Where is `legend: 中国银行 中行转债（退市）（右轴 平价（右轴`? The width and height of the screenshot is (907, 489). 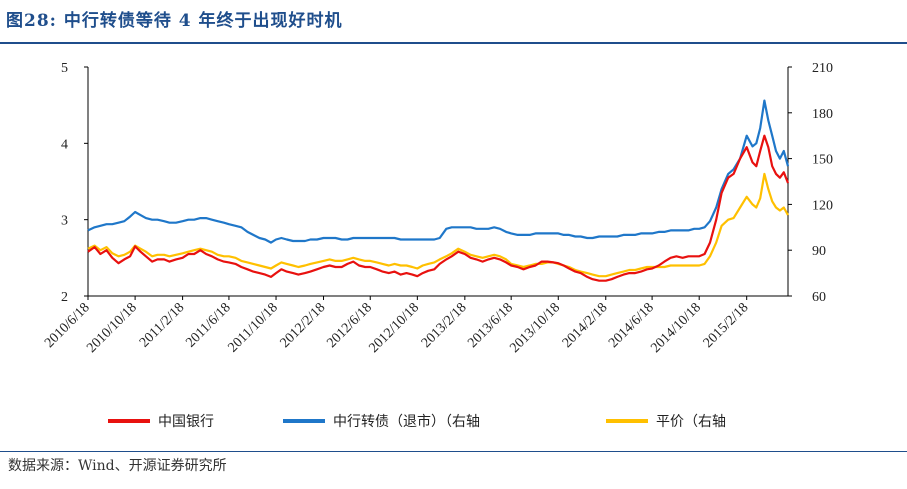
legend: 中国银行 中行转债（退市）（右轴 平价（右轴 is located at coordinates (417, 421).